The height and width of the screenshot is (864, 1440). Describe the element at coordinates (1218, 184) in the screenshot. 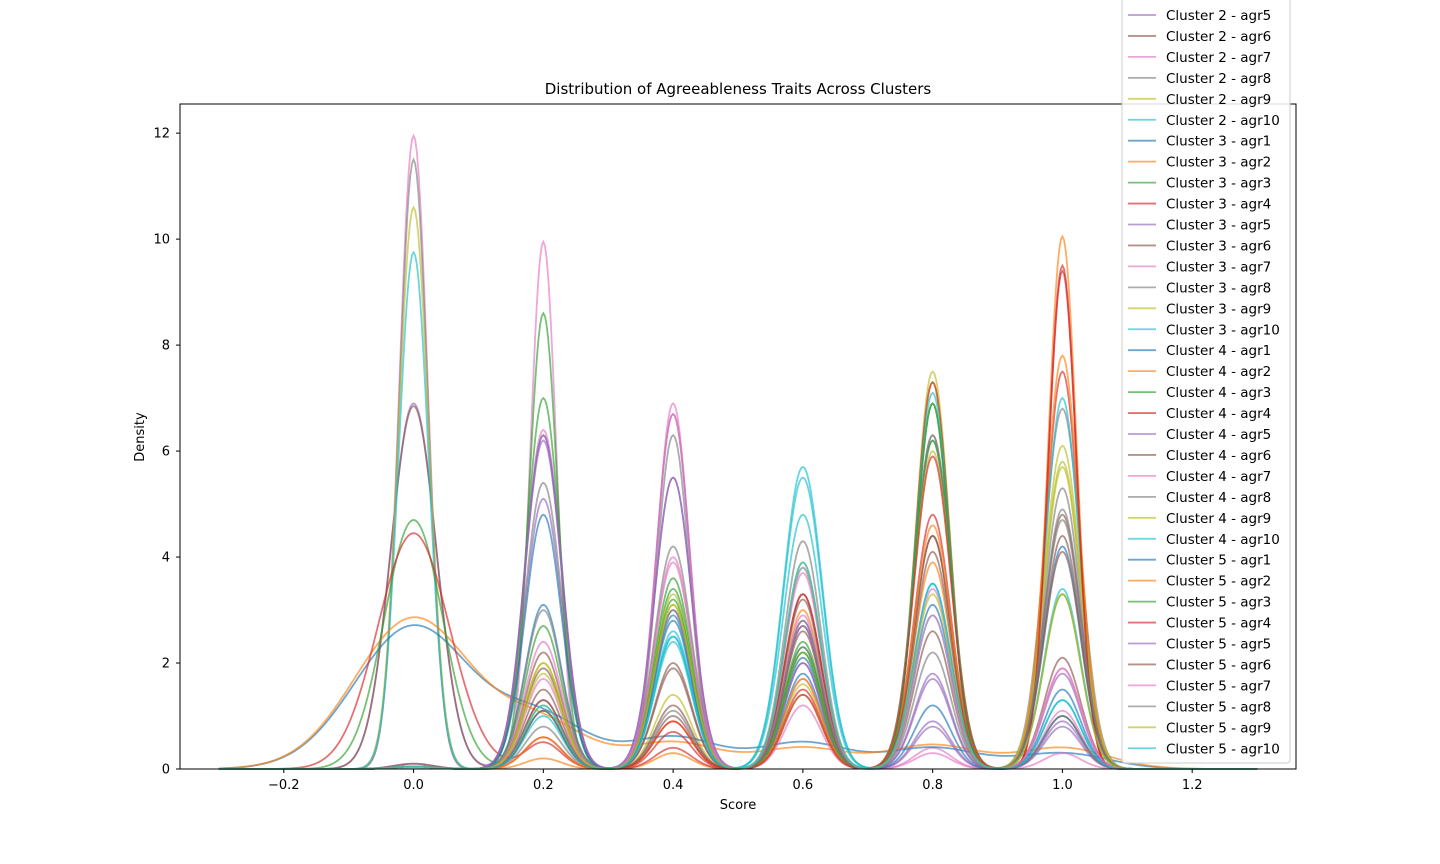

I see `legend-label: Cluster 3 - agr3` at that location.